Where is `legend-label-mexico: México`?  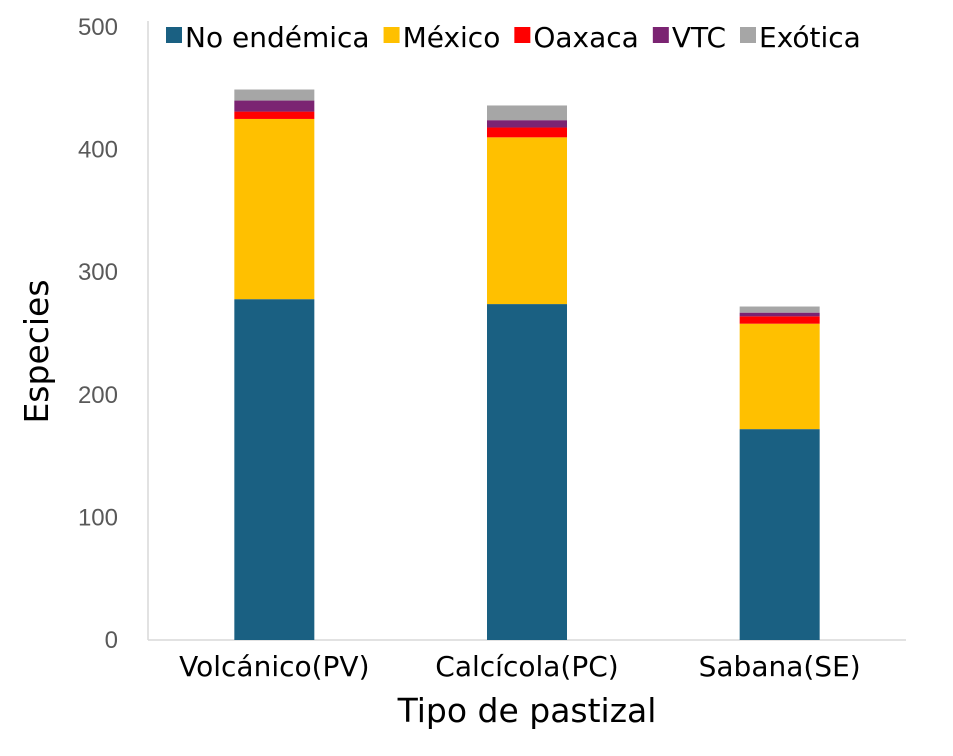 legend-label-mexico: México is located at coordinates (452, 37).